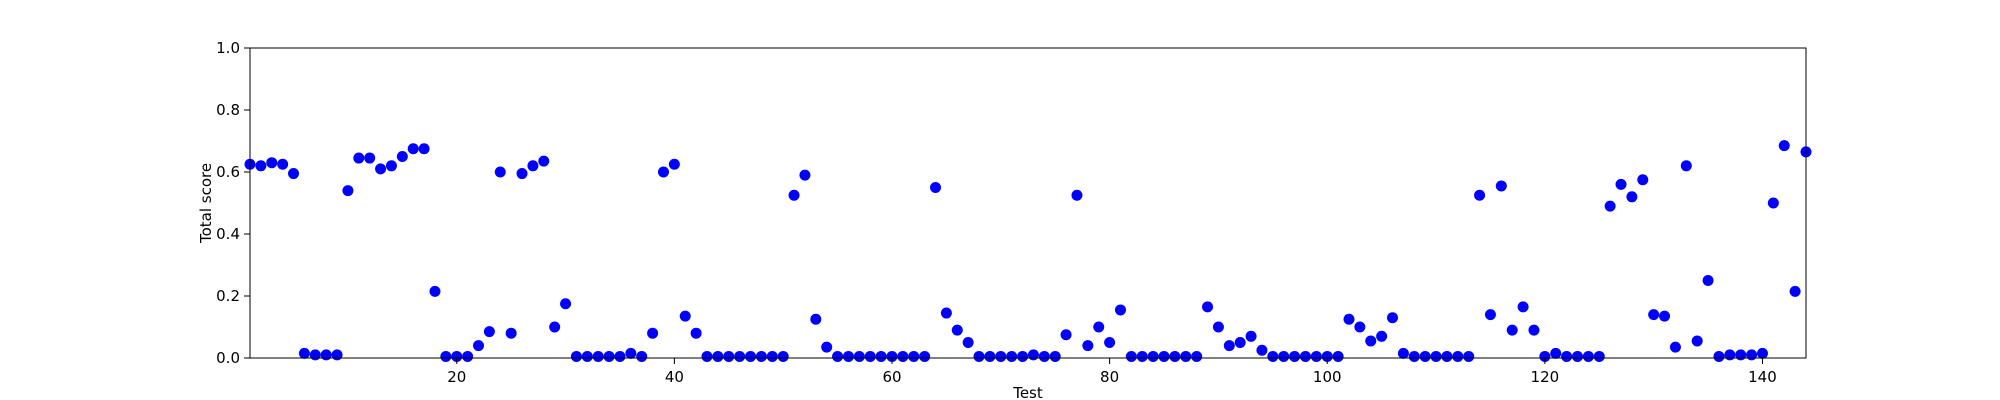 Image resolution: width=2000 pixels, height=400 pixels. Describe the element at coordinates (1327, 377) in the screenshot. I see `x-tick-label: 100` at that location.